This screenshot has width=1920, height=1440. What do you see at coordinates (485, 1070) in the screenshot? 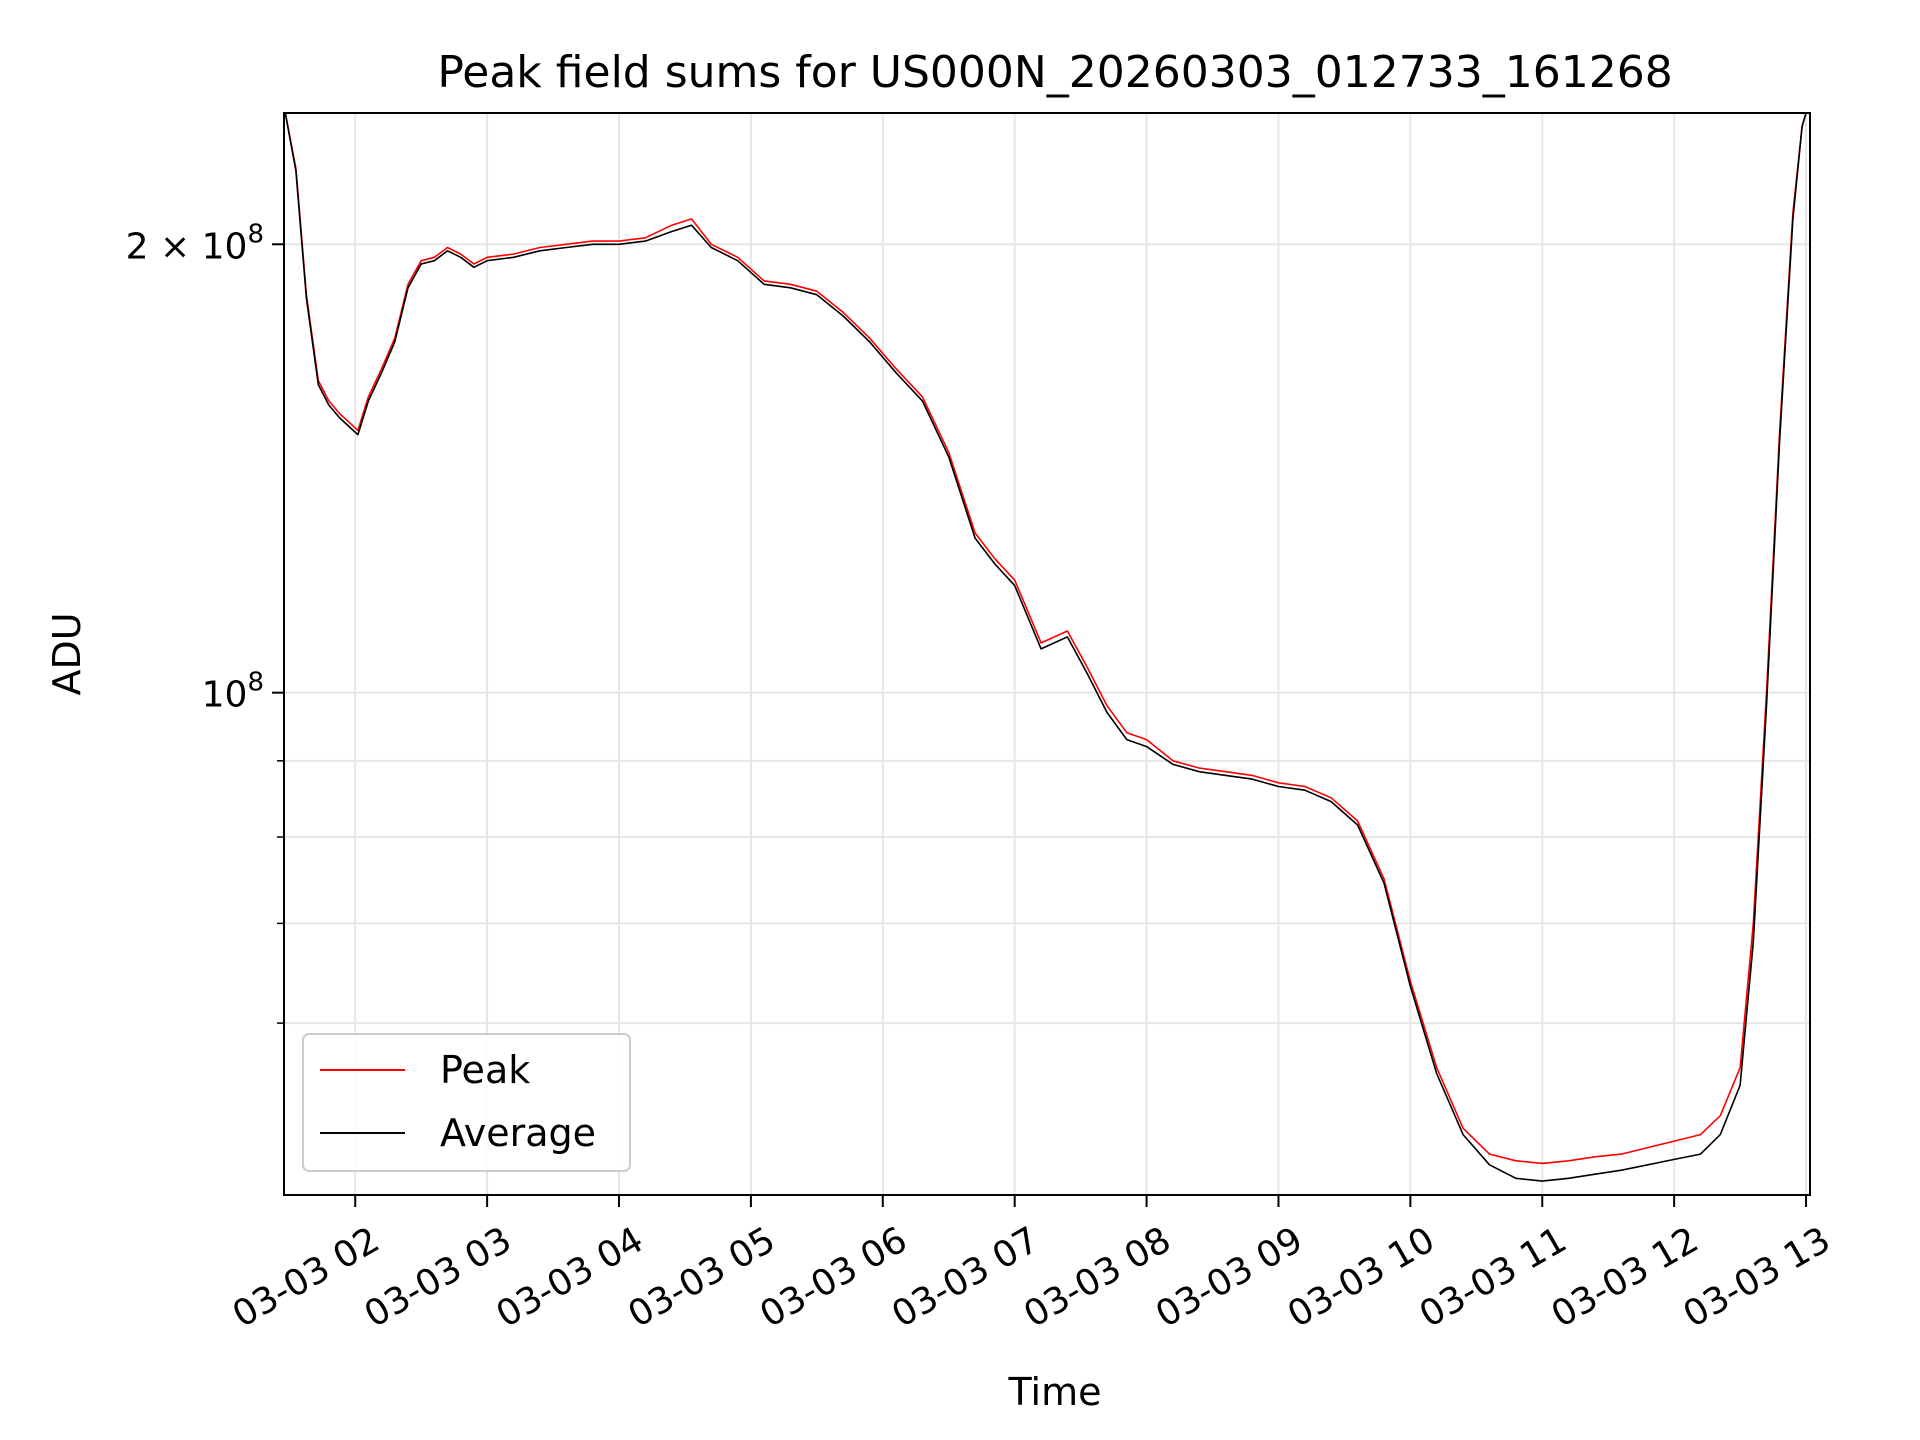
I see `legend-peak-label: Peak` at bounding box center [485, 1070].